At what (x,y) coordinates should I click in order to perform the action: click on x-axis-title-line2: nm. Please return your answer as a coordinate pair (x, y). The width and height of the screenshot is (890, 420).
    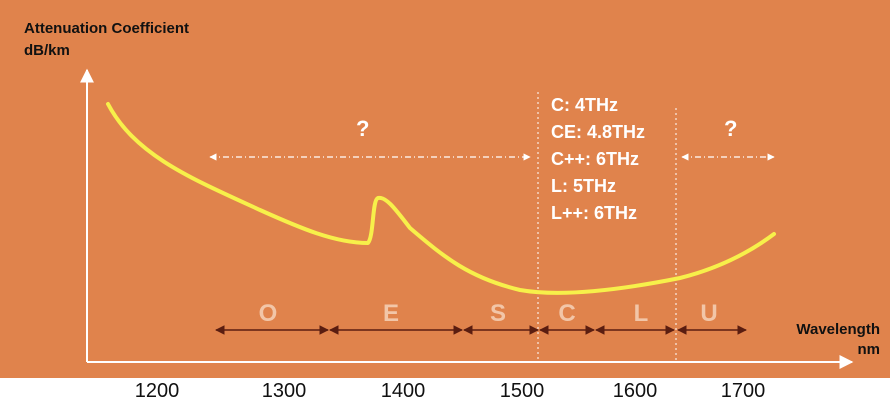
    Looking at the image, I should click on (869, 349).